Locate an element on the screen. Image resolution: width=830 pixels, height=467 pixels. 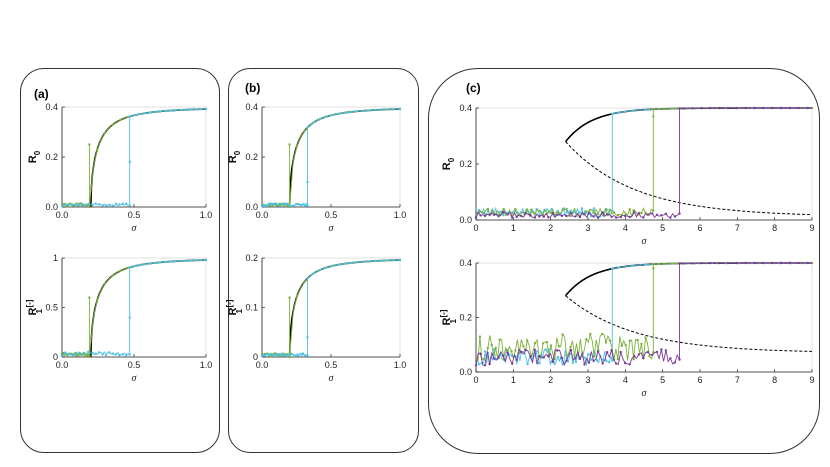
x-tick-label: 0.0 is located at coordinates (262, 215).